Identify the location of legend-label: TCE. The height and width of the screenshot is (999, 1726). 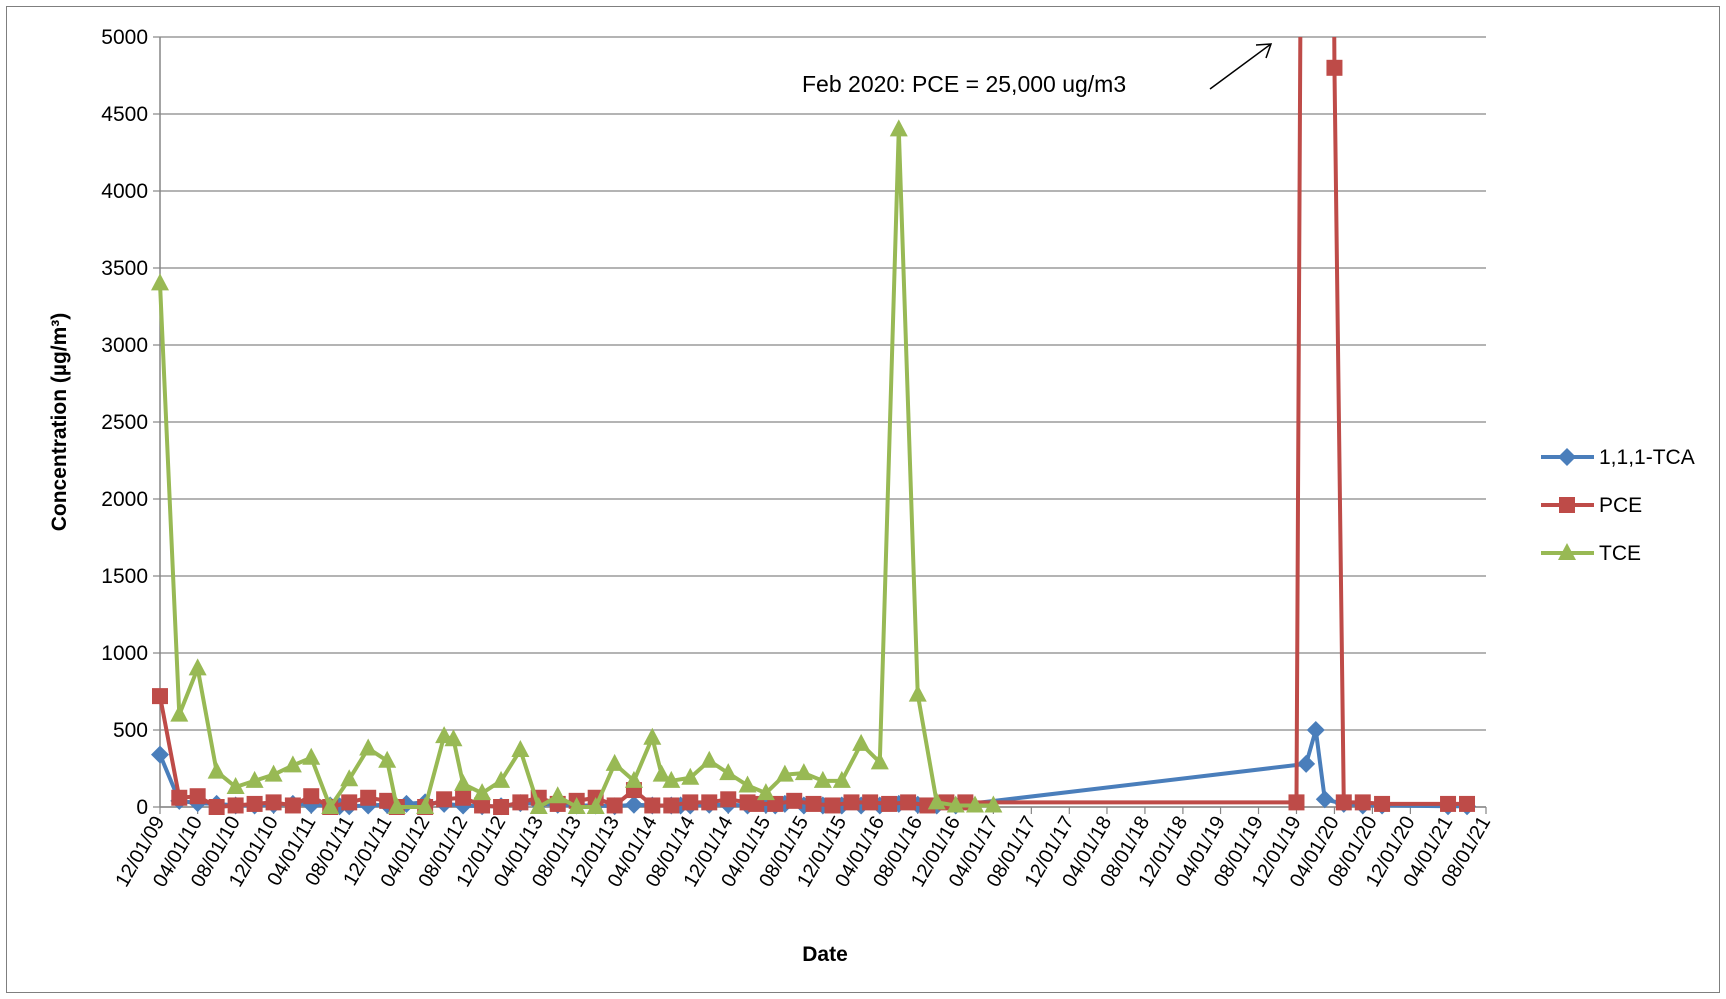
(1620, 553).